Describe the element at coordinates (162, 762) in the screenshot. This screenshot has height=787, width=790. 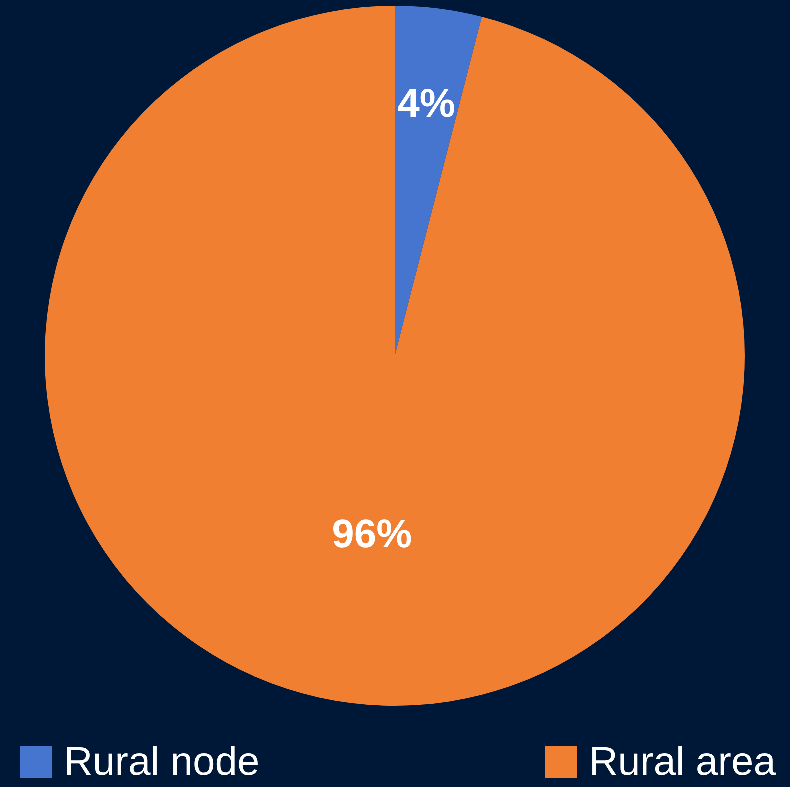
I see `legend-label: Rural node` at that location.